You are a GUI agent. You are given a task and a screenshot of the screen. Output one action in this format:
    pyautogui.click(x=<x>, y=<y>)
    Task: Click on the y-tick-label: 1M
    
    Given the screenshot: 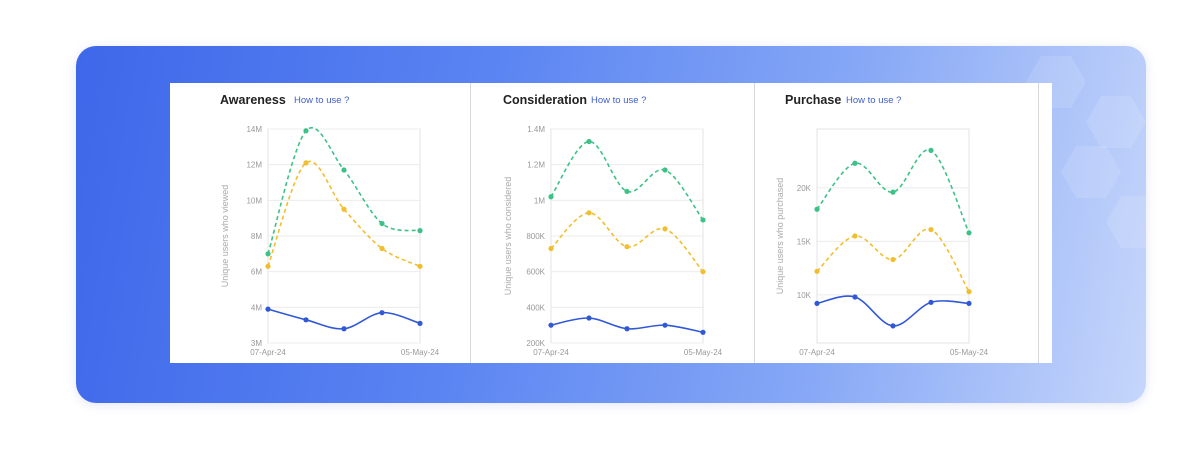 What is the action you would take?
    pyautogui.click(x=539, y=200)
    